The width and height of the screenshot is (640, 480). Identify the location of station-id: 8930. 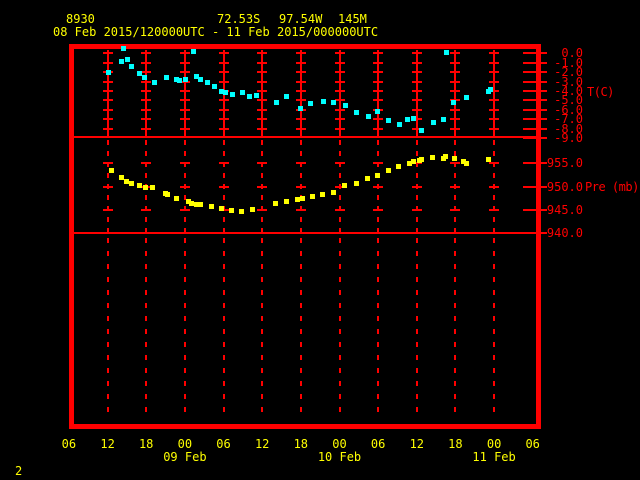
(80, 19).